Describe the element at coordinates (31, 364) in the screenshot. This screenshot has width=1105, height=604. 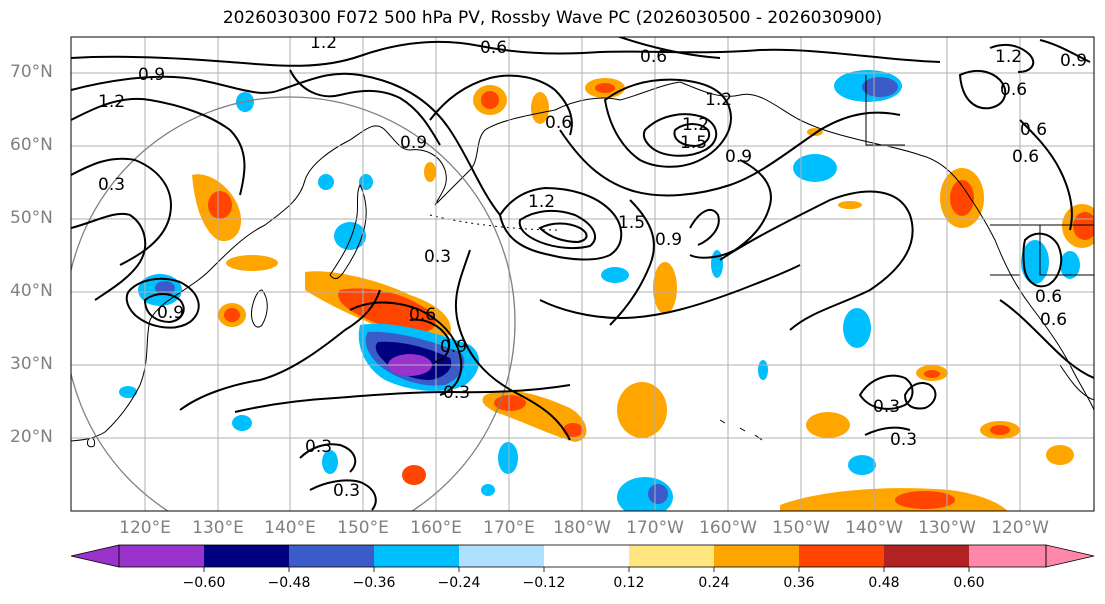
I see `lat-label: 30°N` at that location.